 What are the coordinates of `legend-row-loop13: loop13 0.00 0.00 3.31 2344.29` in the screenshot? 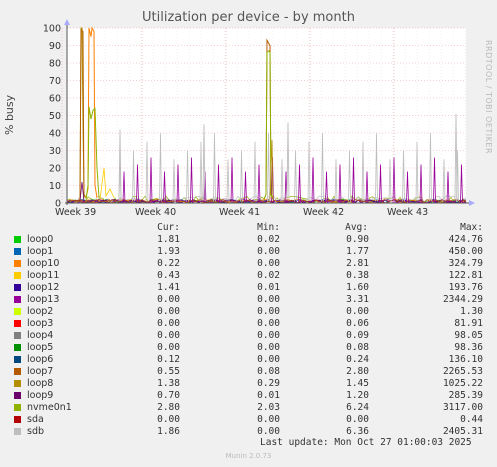 It's located at (248, 300).